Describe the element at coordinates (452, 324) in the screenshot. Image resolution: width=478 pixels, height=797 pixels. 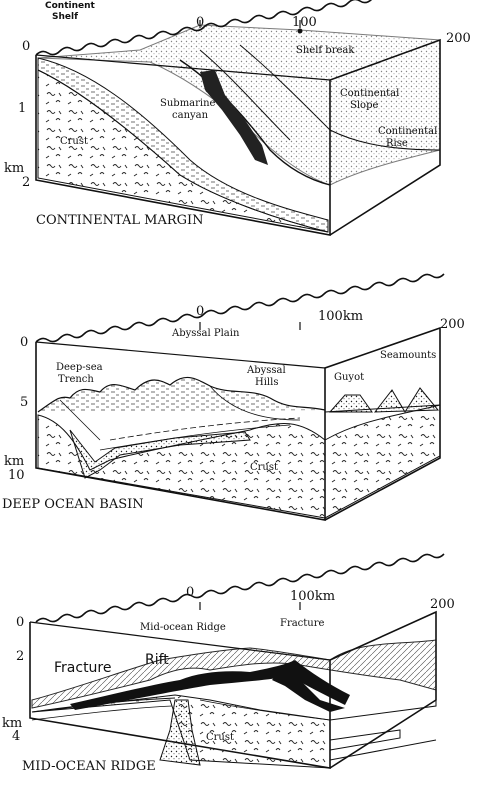
I see `scale-200-2: 200` at that location.